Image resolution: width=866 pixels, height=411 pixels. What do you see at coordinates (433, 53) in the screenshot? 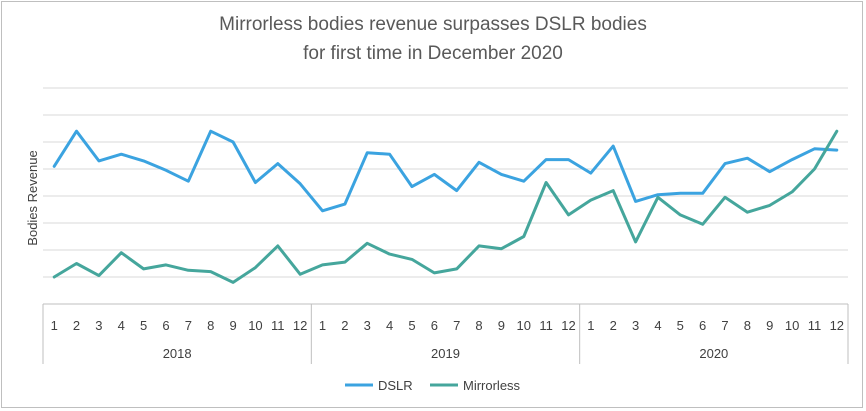
I see `chart-title-line-2: for first time in December 2020` at bounding box center [433, 53].